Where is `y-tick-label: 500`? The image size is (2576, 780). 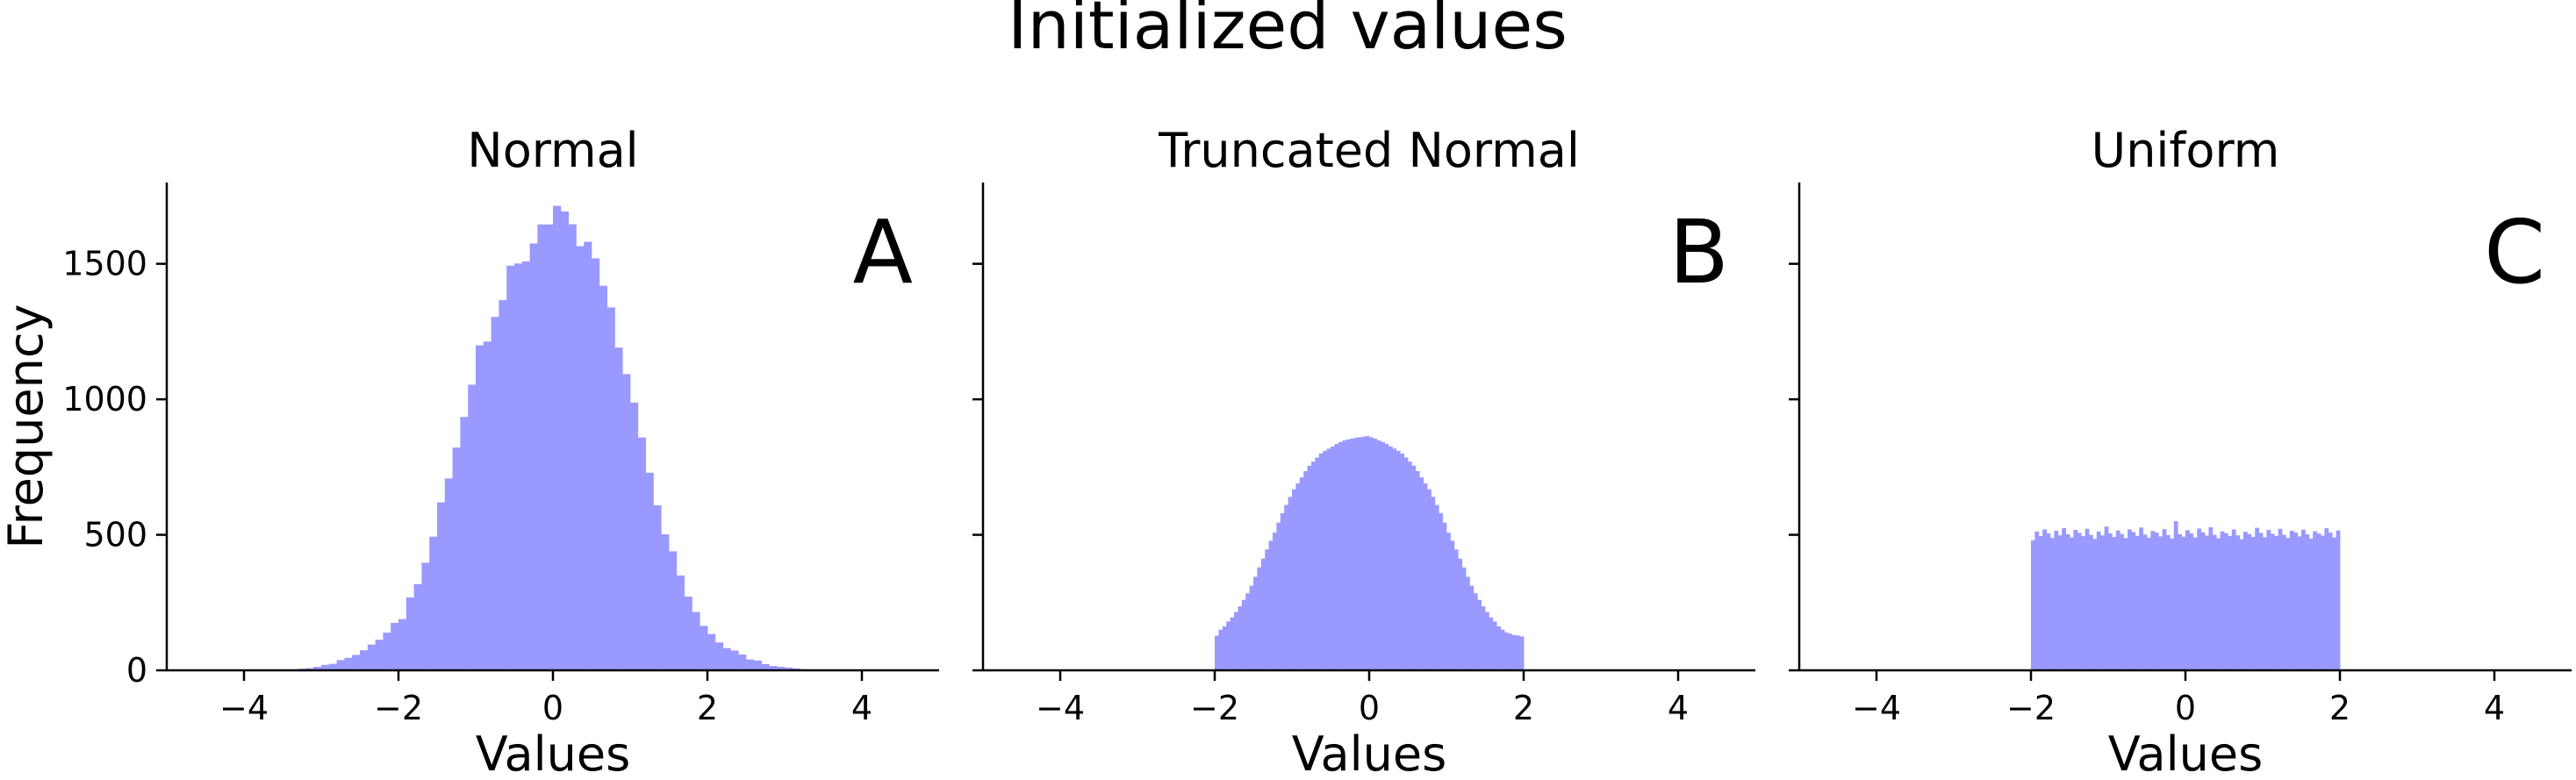 y-tick-label: 500 is located at coordinates (115, 535).